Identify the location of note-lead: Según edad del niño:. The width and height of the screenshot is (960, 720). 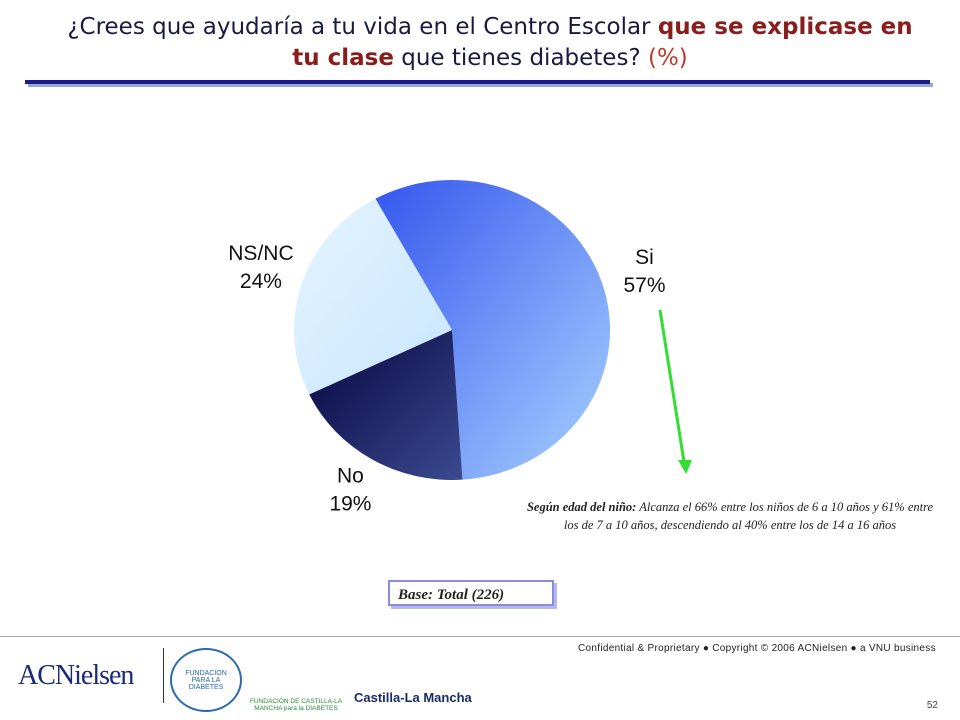
(581, 507).